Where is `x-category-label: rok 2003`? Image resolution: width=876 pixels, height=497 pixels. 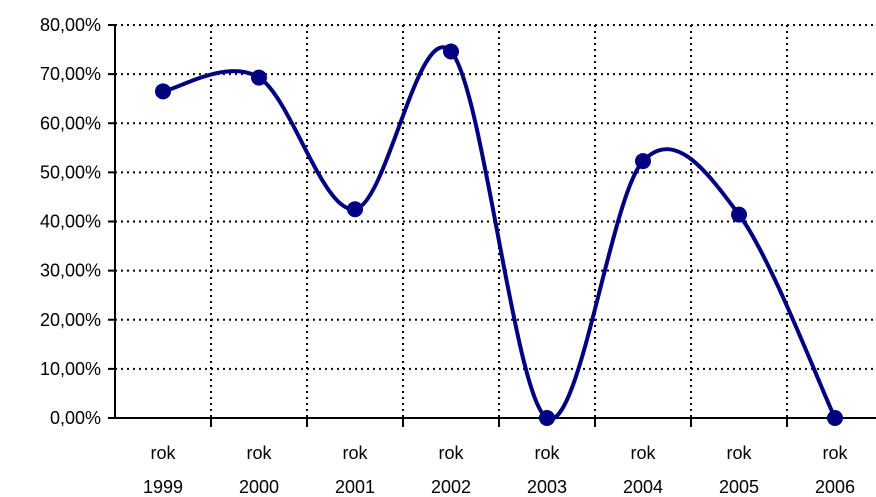 x-category-label: rok 2003 is located at coordinates (547, 470).